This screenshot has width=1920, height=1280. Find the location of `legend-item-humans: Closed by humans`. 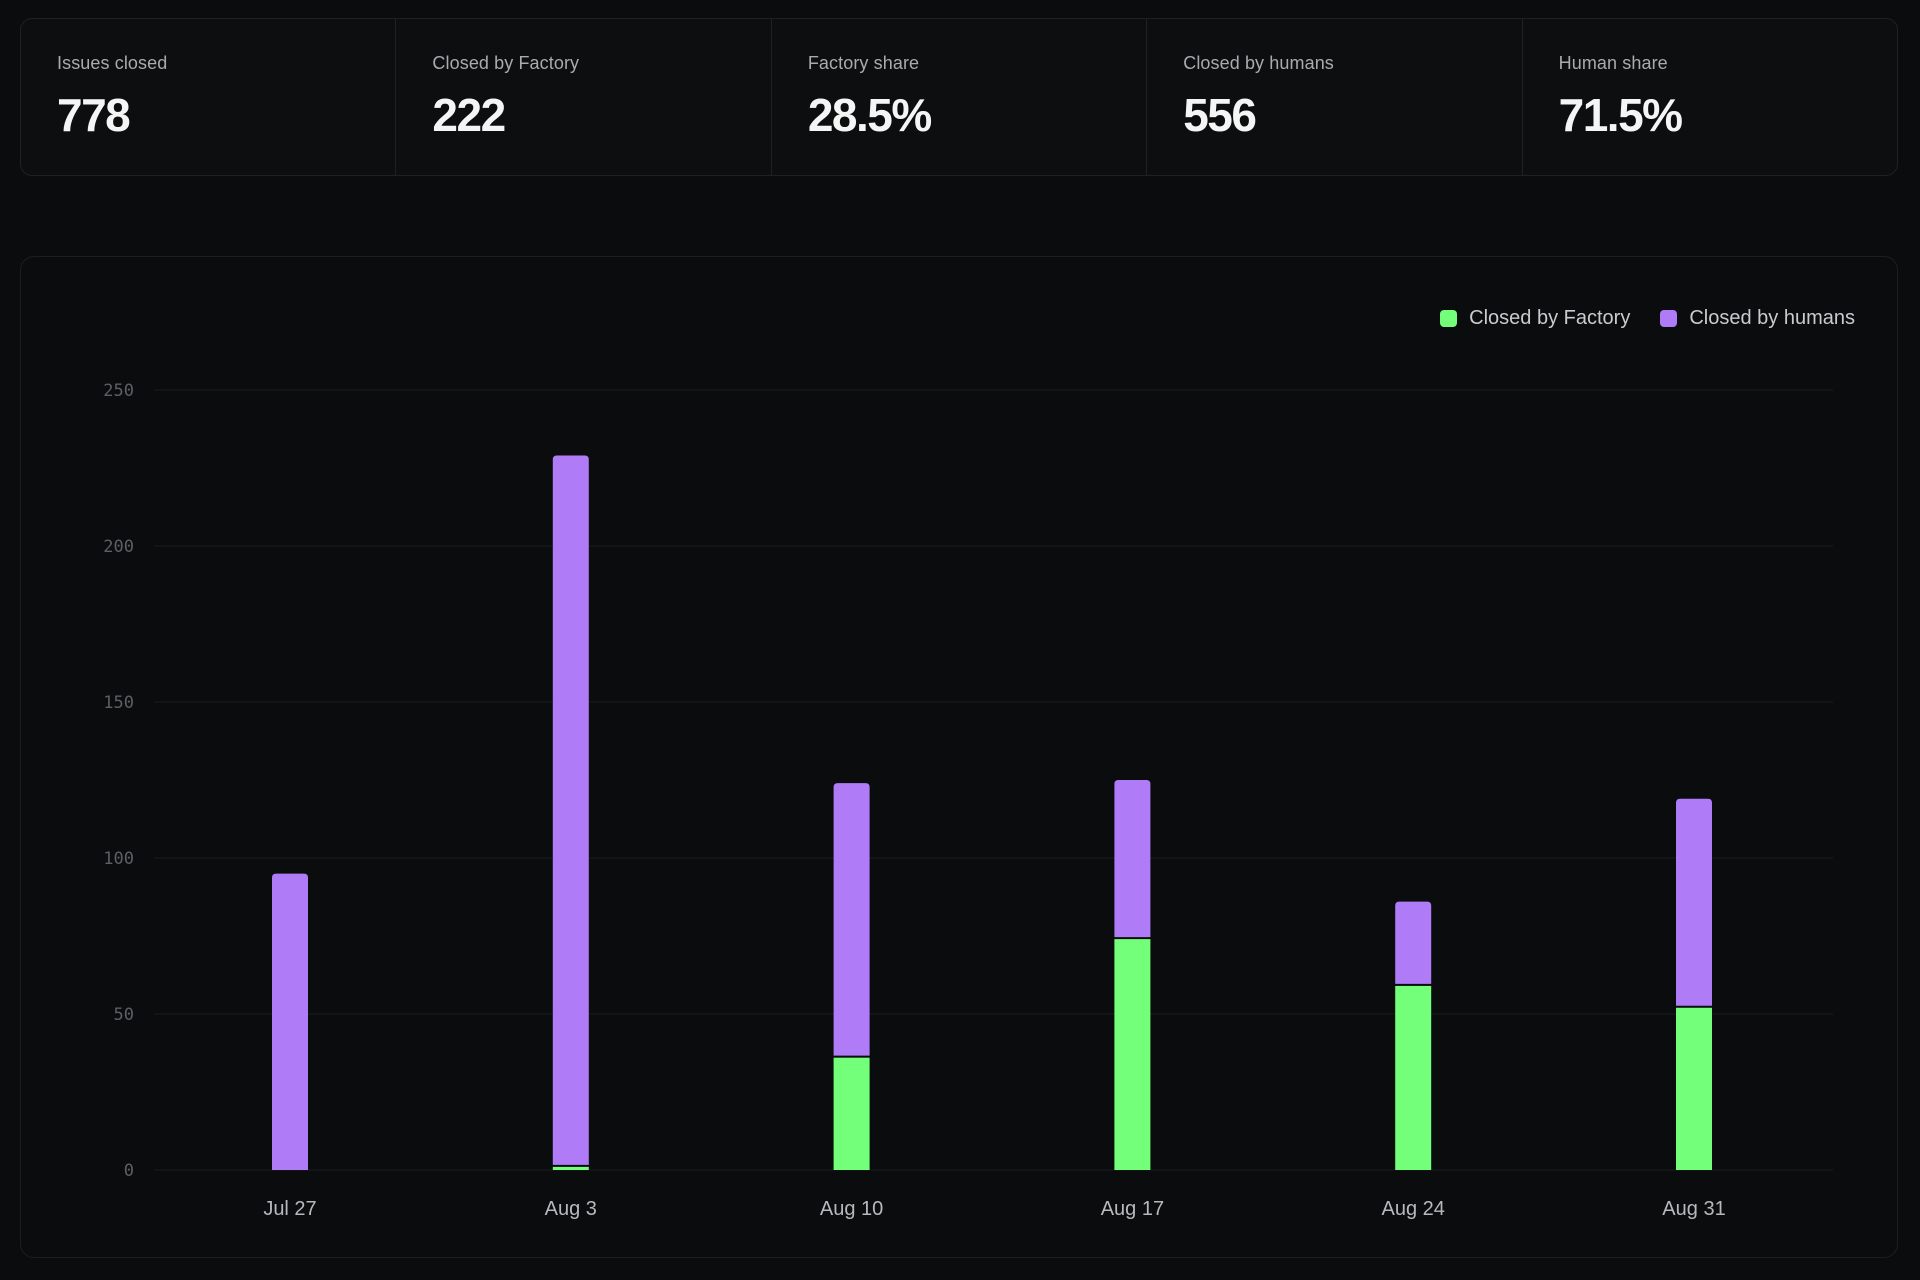

legend-item-humans: Closed by humans is located at coordinates (1757, 318).